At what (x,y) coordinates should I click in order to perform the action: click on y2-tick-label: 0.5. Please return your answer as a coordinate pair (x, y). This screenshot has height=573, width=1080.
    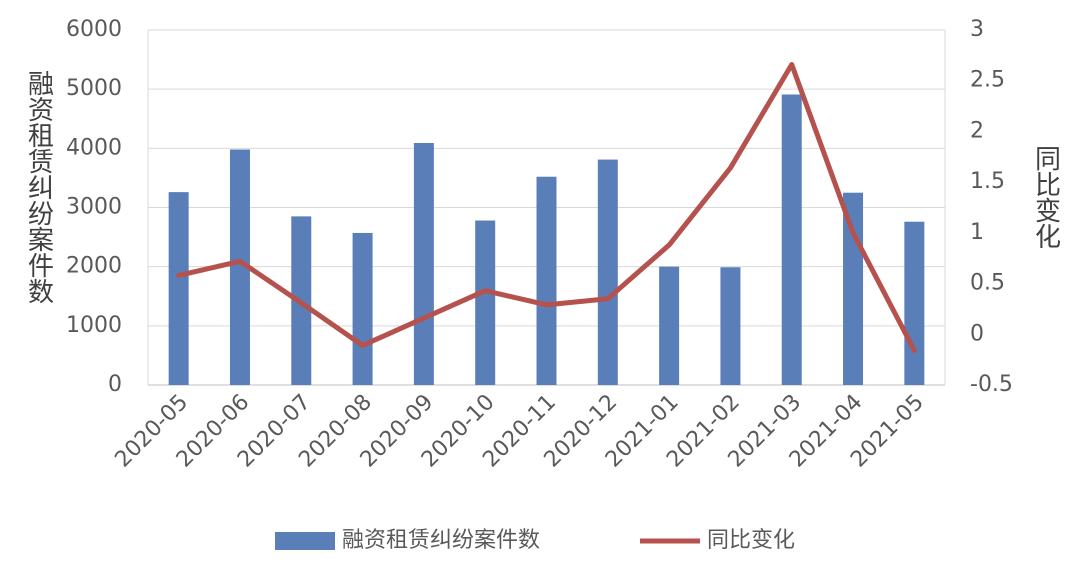
    Looking at the image, I should click on (987, 283).